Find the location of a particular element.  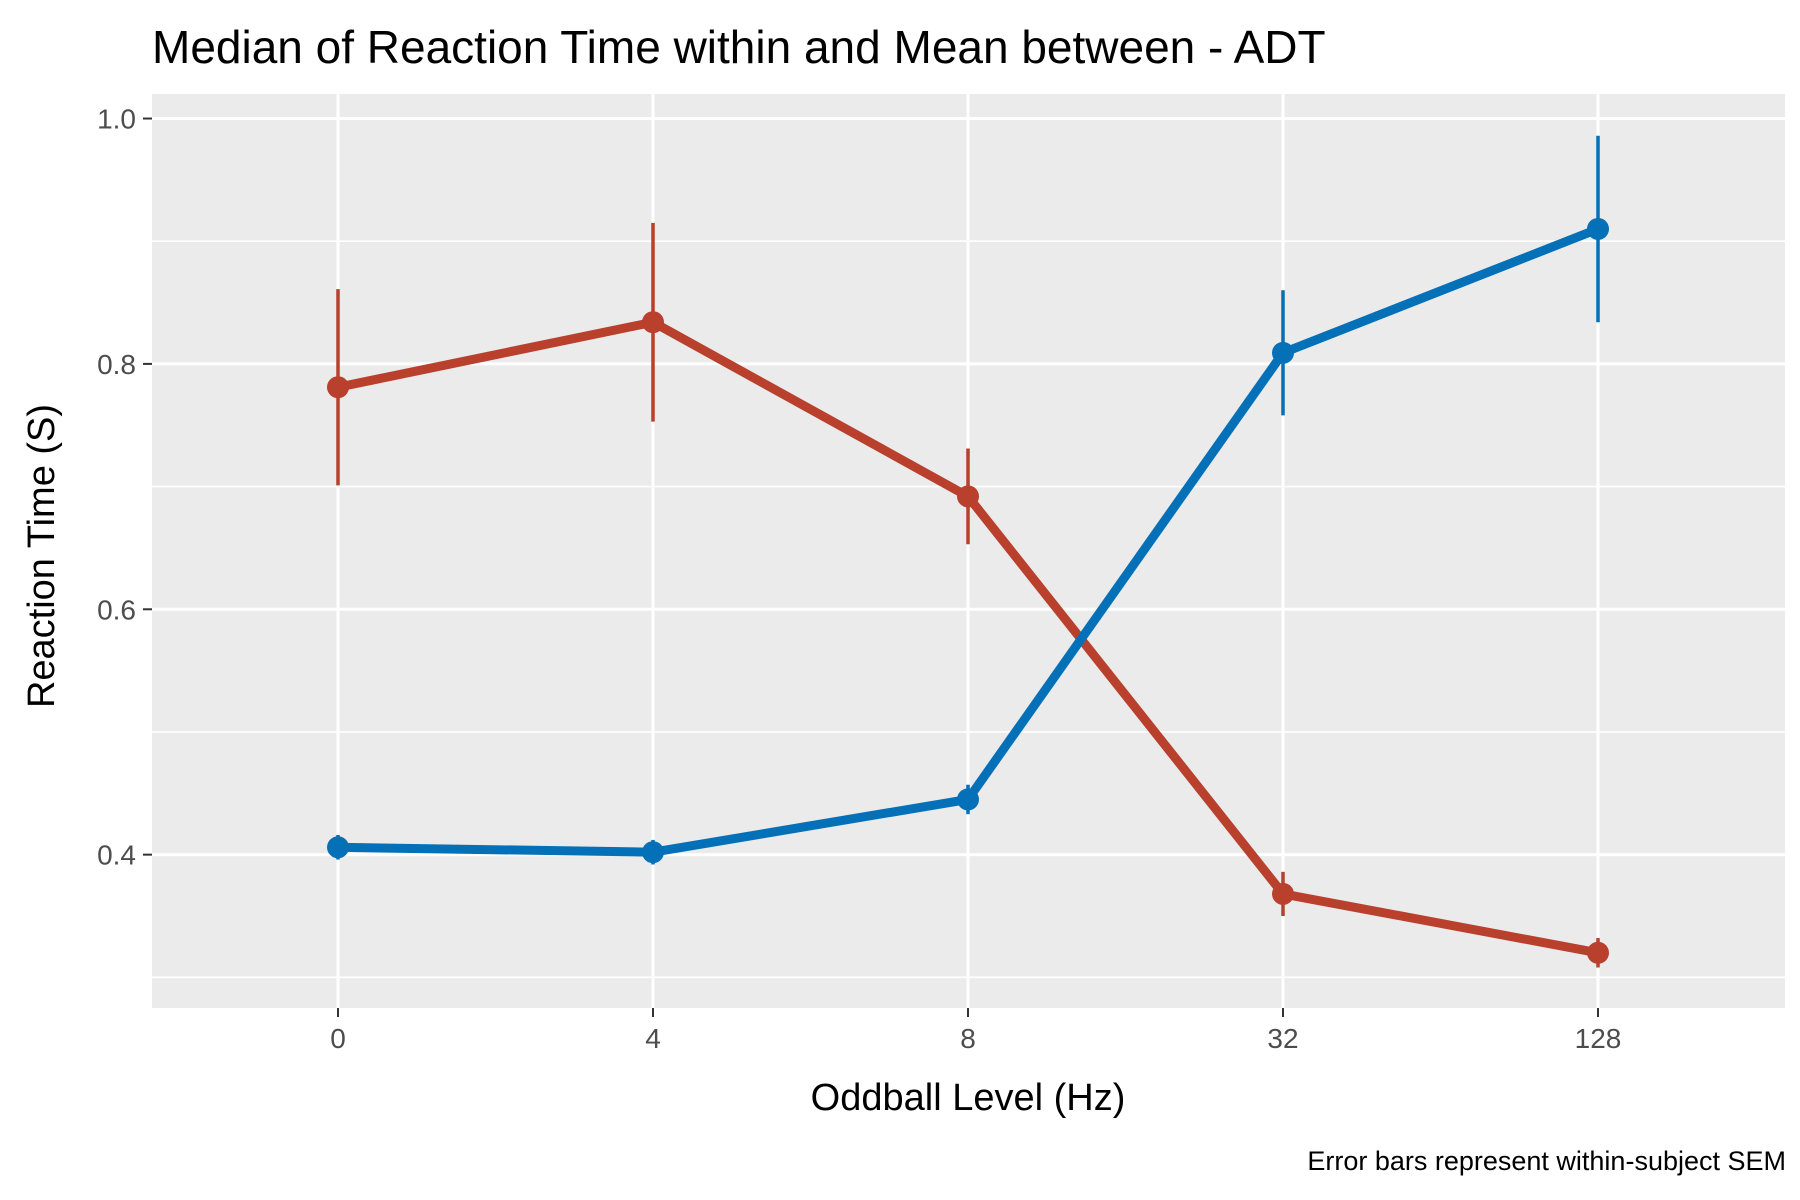

x-tick-label: 8 is located at coordinates (968, 1038).